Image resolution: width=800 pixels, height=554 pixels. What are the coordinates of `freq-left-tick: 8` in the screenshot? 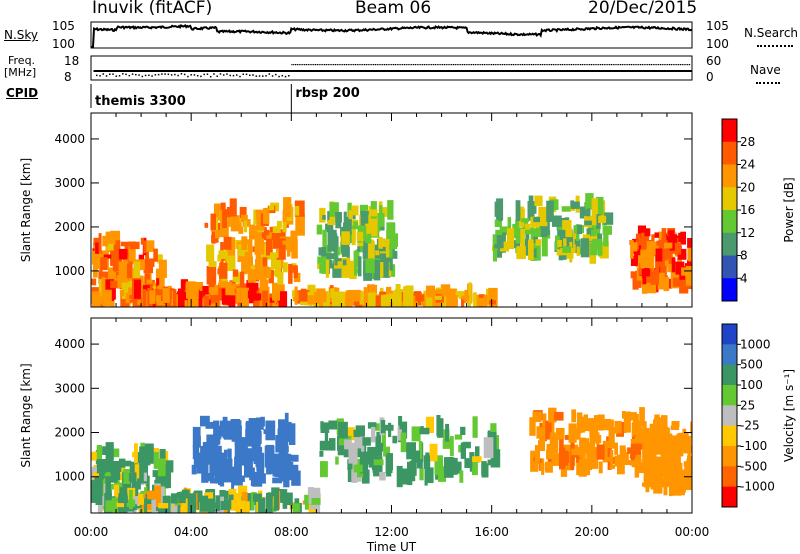 It's located at (68, 77).